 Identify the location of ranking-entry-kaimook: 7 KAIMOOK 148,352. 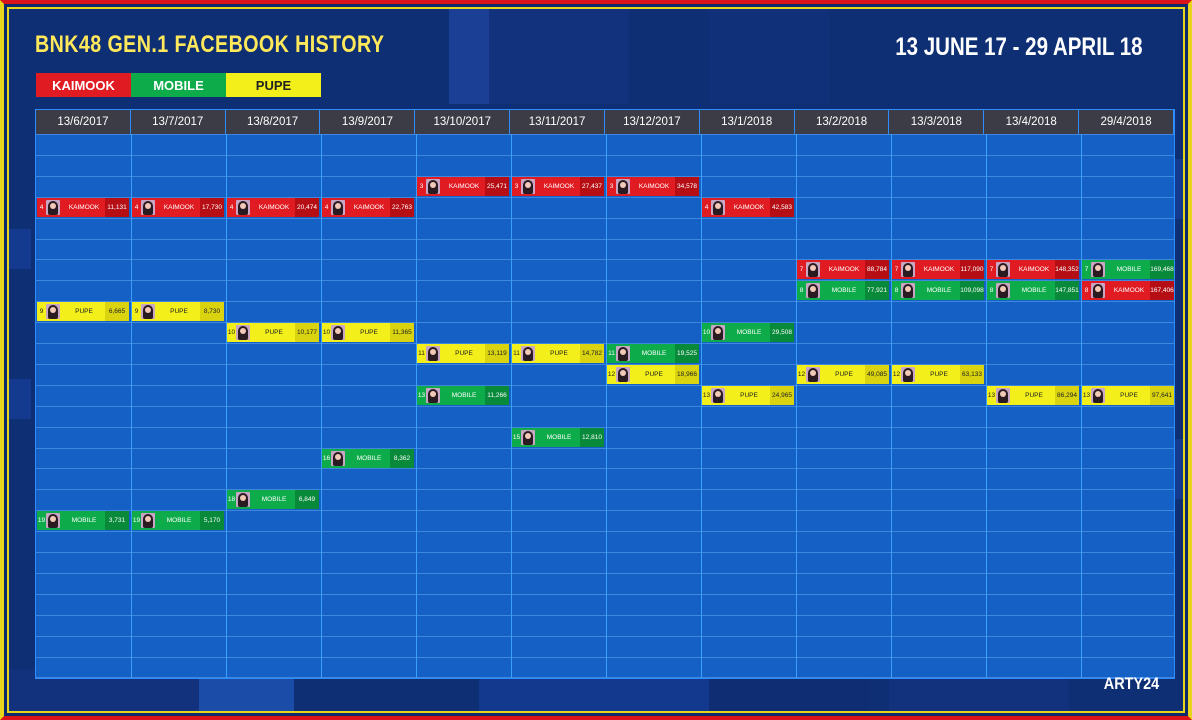
(1033, 270).